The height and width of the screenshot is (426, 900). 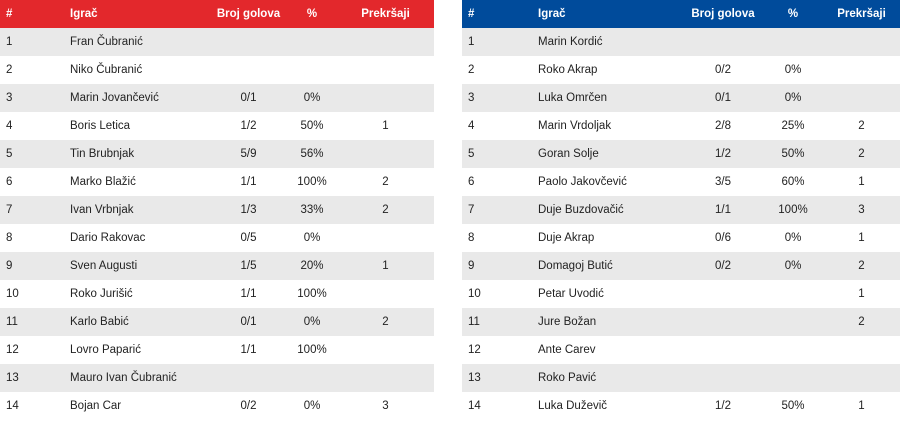 What do you see at coordinates (217, 126) in the screenshot?
I see `player-row: 4 Boris Letica 1/2 50% 1` at bounding box center [217, 126].